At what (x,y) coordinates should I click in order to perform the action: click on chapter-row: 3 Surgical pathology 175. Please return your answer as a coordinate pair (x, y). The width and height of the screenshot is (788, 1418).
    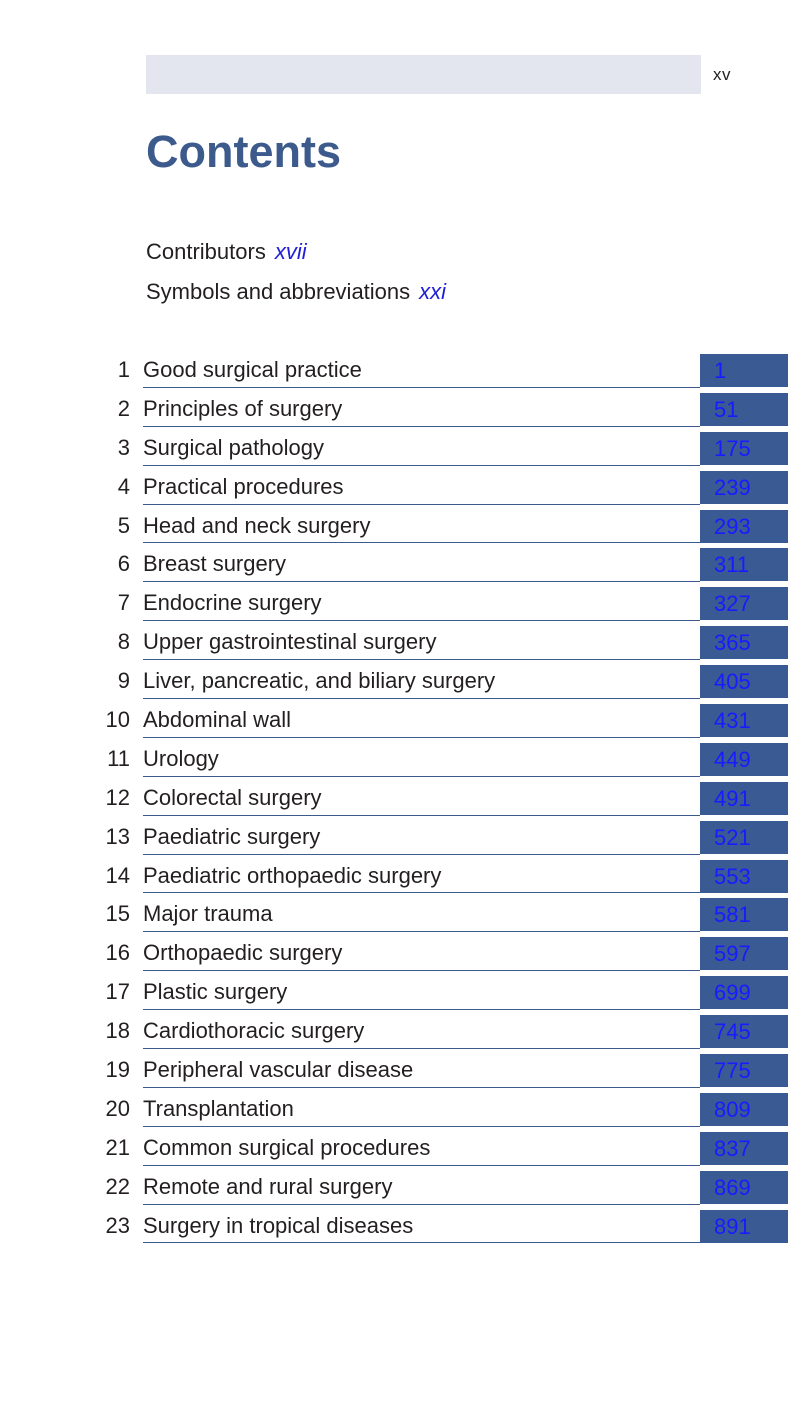
    Looking at the image, I should click on (394, 448).